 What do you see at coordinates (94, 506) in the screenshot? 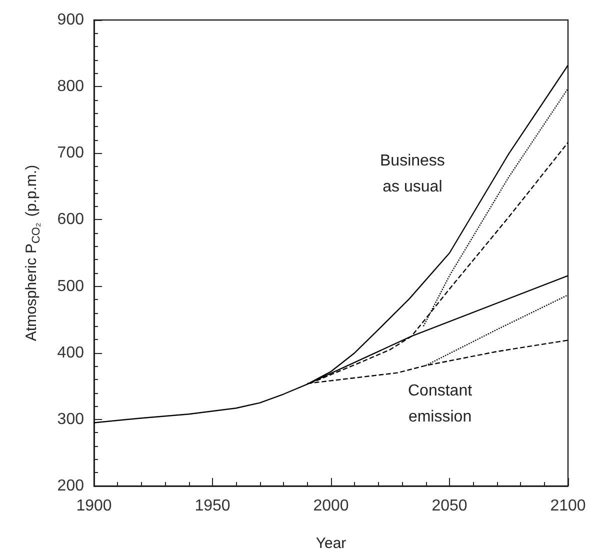
I see `x-tick-label: 1900` at bounding box center [94, 506].